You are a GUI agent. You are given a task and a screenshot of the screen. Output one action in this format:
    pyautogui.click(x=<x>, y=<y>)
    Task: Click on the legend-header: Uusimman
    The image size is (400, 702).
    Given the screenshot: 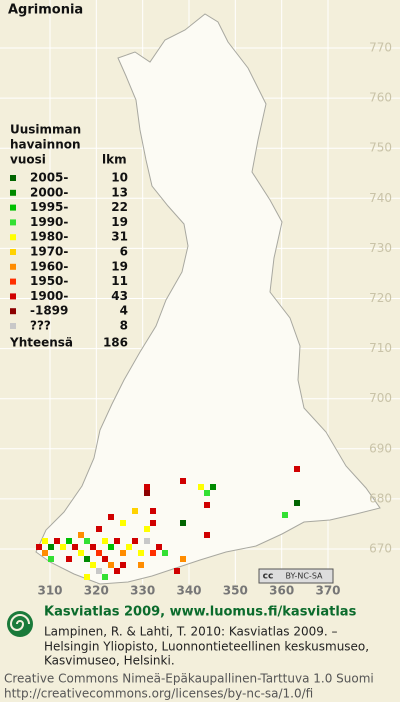 What is the action you would take?
    pyautogui.click(x=45, y=130)
    